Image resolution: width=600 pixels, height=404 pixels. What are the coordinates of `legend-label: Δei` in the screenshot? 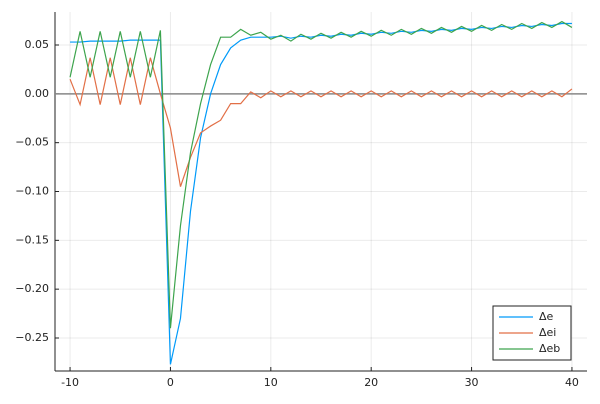 It's located at (547, 332).